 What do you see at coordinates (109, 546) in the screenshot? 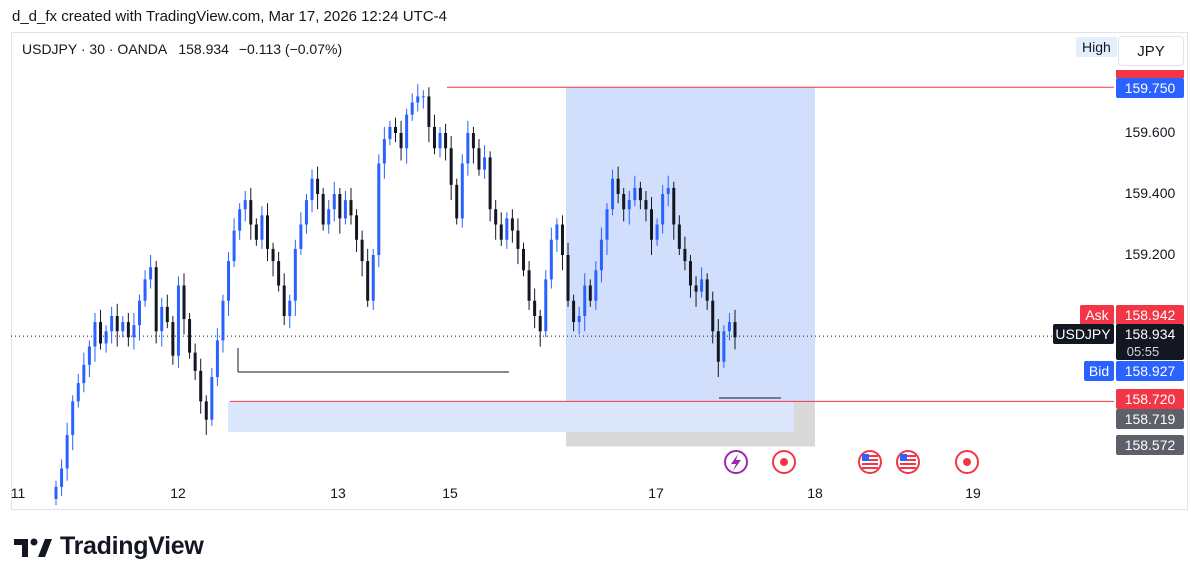
I see `brand-logo: TradingView` at bounding box center [109, 546].